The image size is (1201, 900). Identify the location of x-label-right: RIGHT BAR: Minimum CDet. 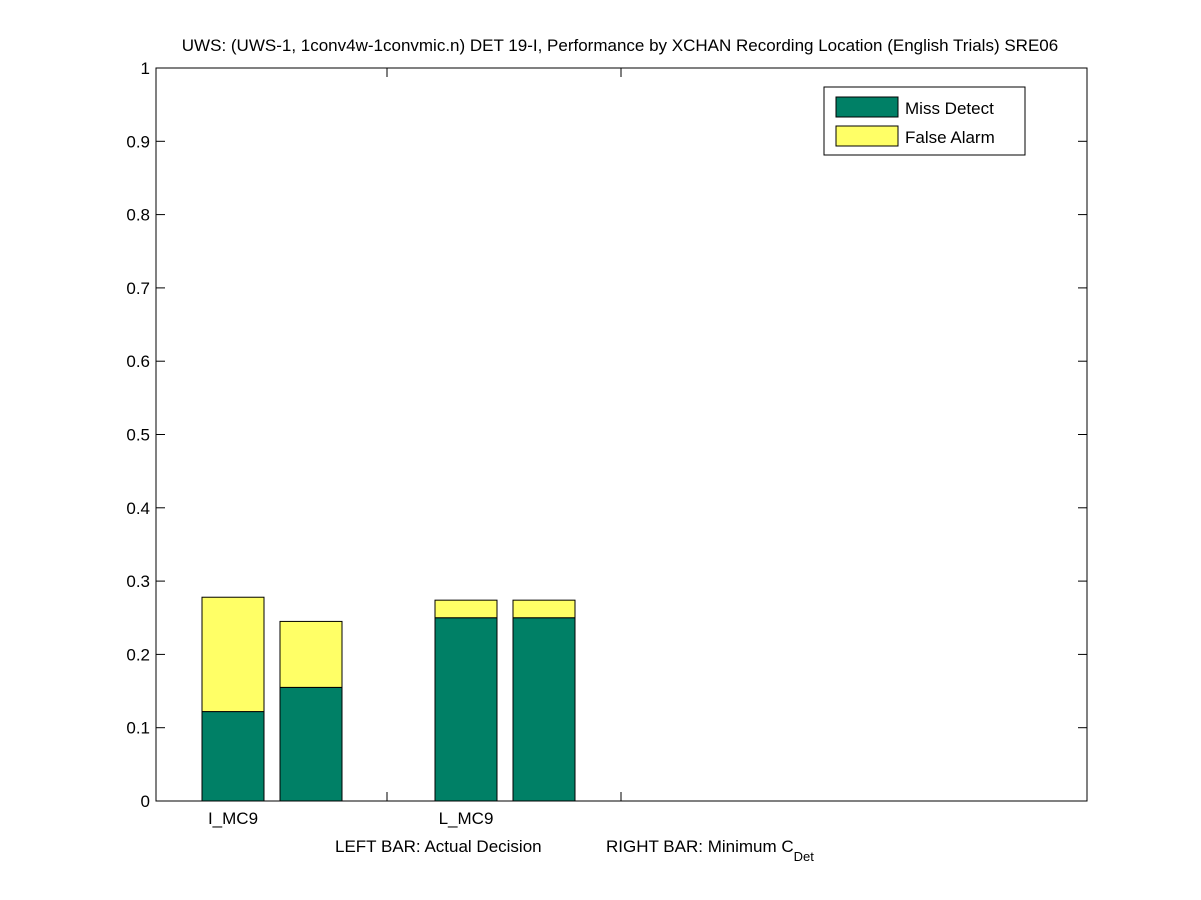
(710, 850).